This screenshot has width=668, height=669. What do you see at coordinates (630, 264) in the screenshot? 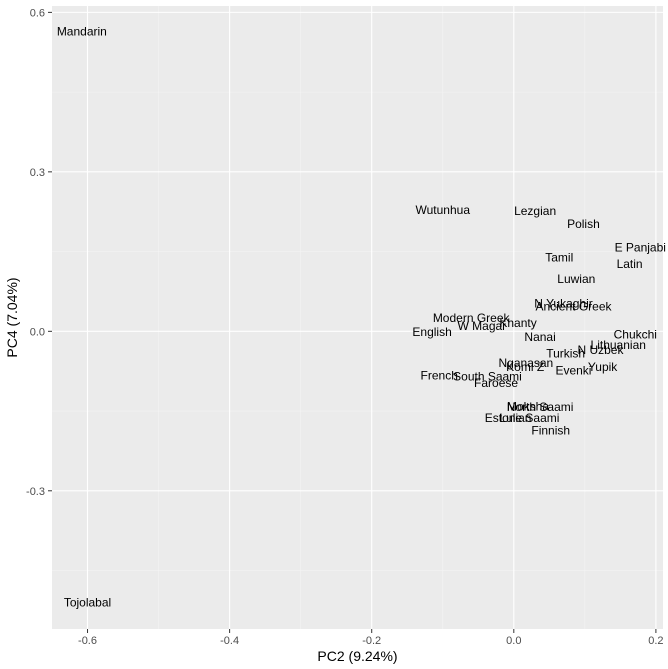
I see `point-label-latin: Latin` at bounding box center [630, 264].